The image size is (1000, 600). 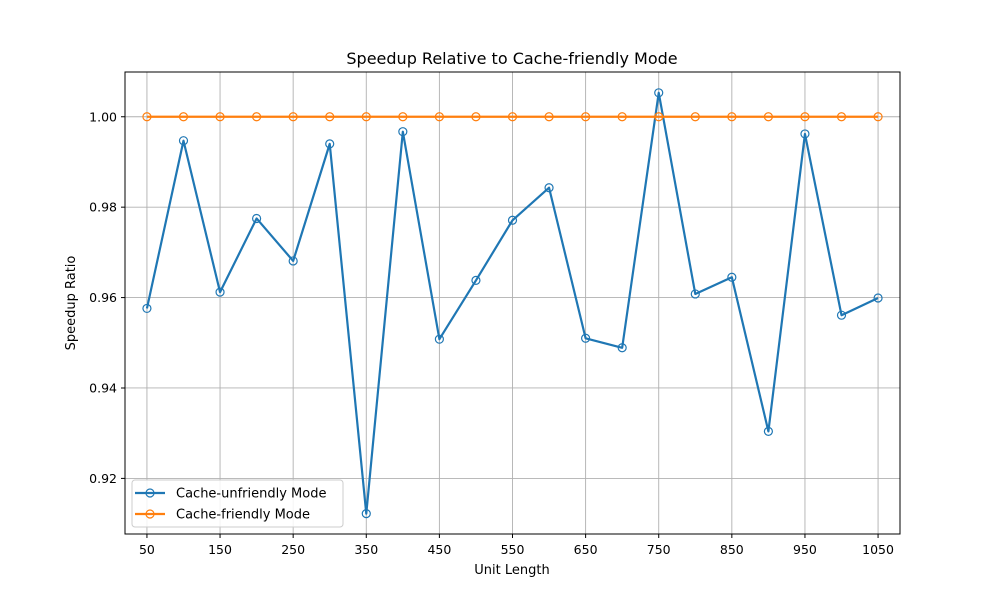 What do you see at coordinates (878, 549) in the screenshot?
I see `x-tick-label: 1050` at bounding box center [878, 549].